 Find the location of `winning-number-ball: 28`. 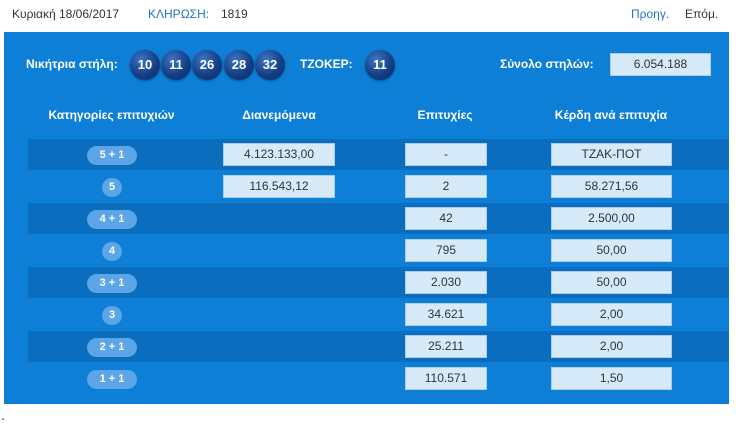

winning-number-ball: 28 is located at coordinates (239, 65).